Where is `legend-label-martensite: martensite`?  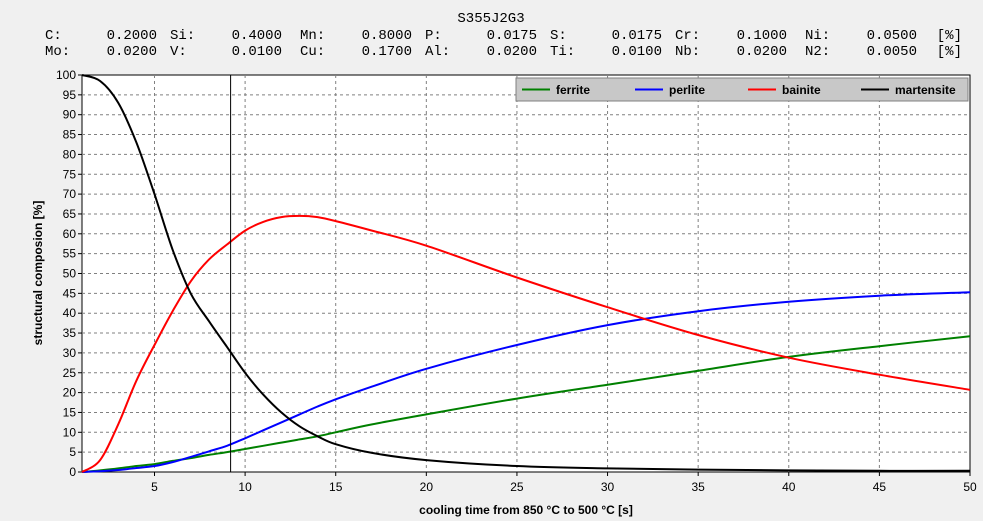
legend-label-martensite: martensite is located at coordinates (925, 90).